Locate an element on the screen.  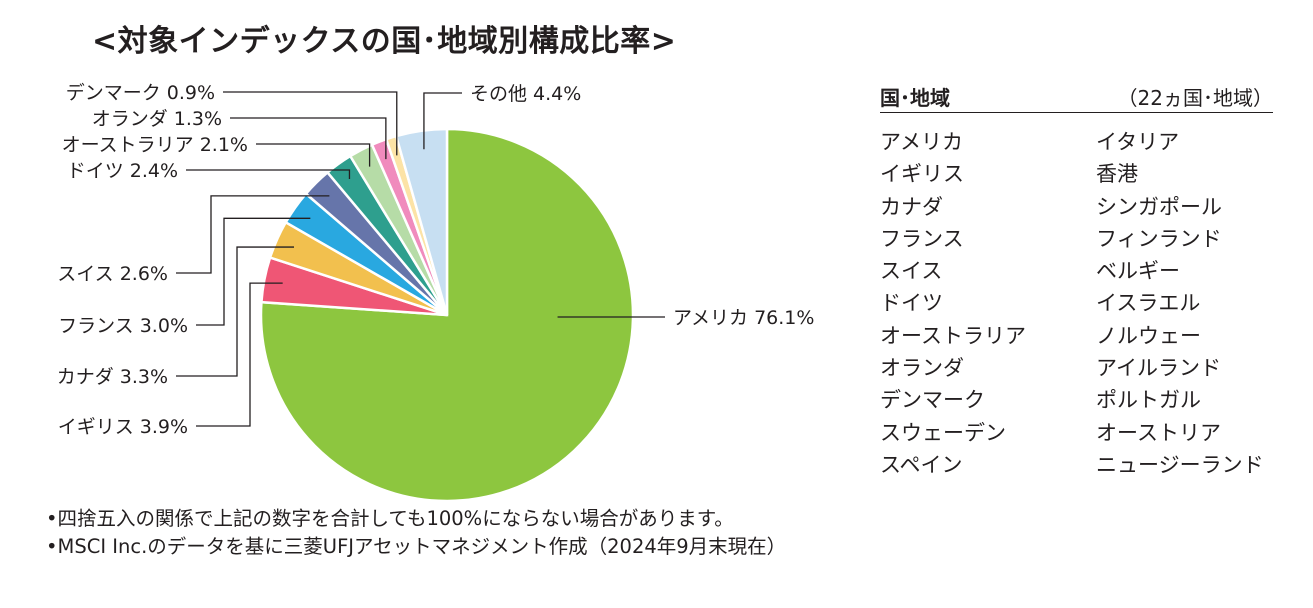
country-left-5: ドイツ is located at coordinates (911, 303).